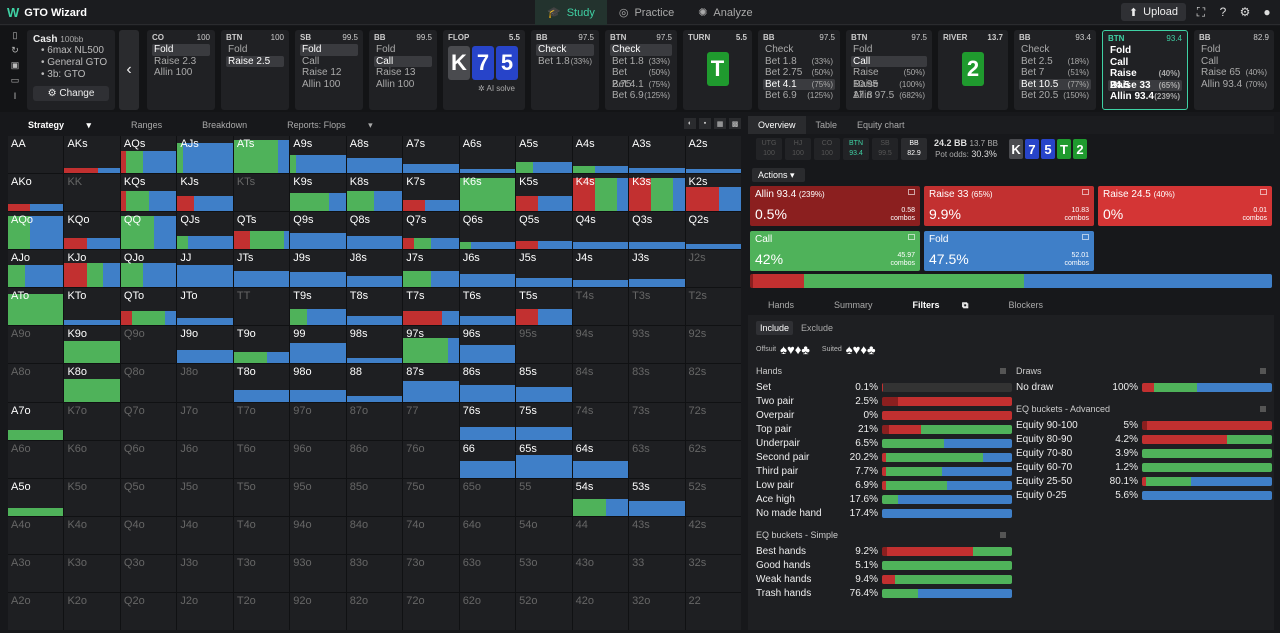  Describe the element at coordinates (261, 383) in the screenshot. I see `hand-cell: T8o` at that location.